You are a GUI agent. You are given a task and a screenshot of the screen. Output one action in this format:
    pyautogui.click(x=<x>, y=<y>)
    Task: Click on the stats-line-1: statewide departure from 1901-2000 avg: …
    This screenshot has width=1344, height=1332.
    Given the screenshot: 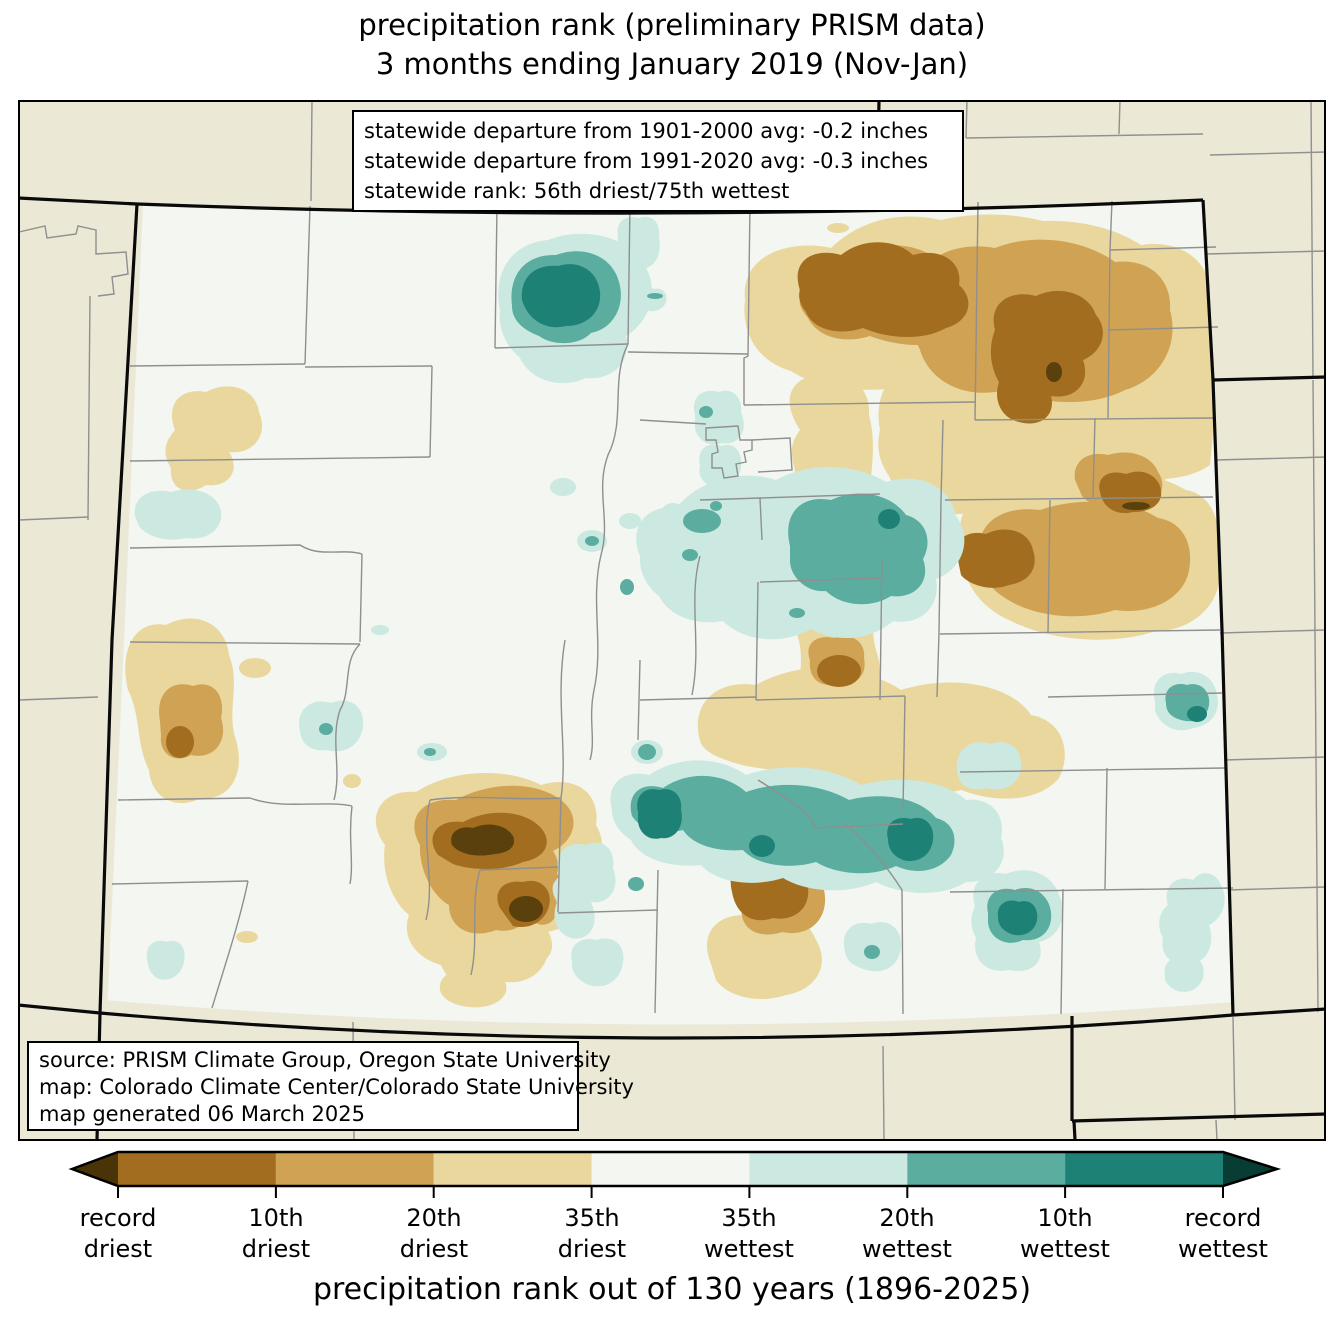 What is the action you would take?
    pyautogui.click(x=646, y=131)
    